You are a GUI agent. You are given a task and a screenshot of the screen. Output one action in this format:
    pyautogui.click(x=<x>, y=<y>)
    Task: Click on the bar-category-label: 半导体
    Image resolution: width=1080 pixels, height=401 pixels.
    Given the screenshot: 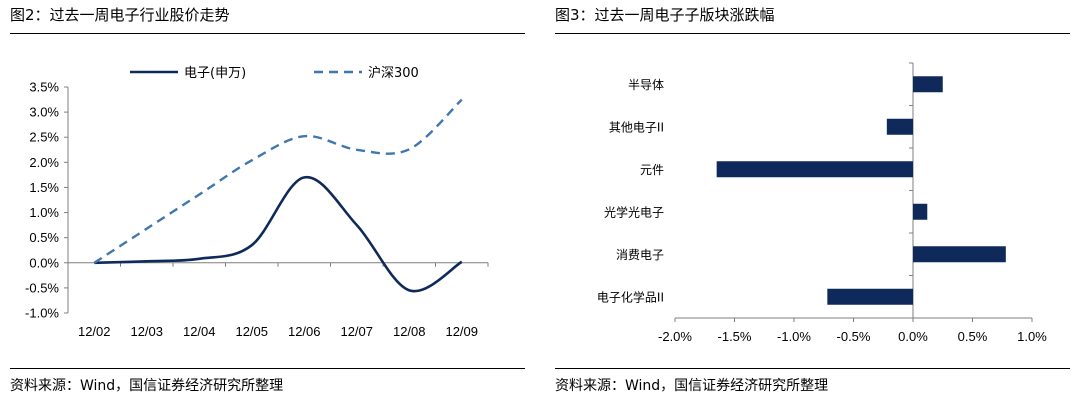 What is the action you would take?
    pyautogui.click(x=646, y=85)
    